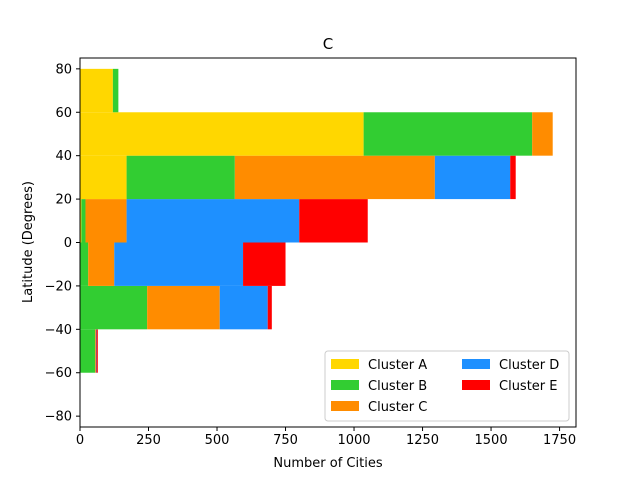 The height and width of the screenshot is (480, 640). Describe the element at coordinates (345, 364) in the screenshot. I see `legend-swatch-cluster-a` at that location.